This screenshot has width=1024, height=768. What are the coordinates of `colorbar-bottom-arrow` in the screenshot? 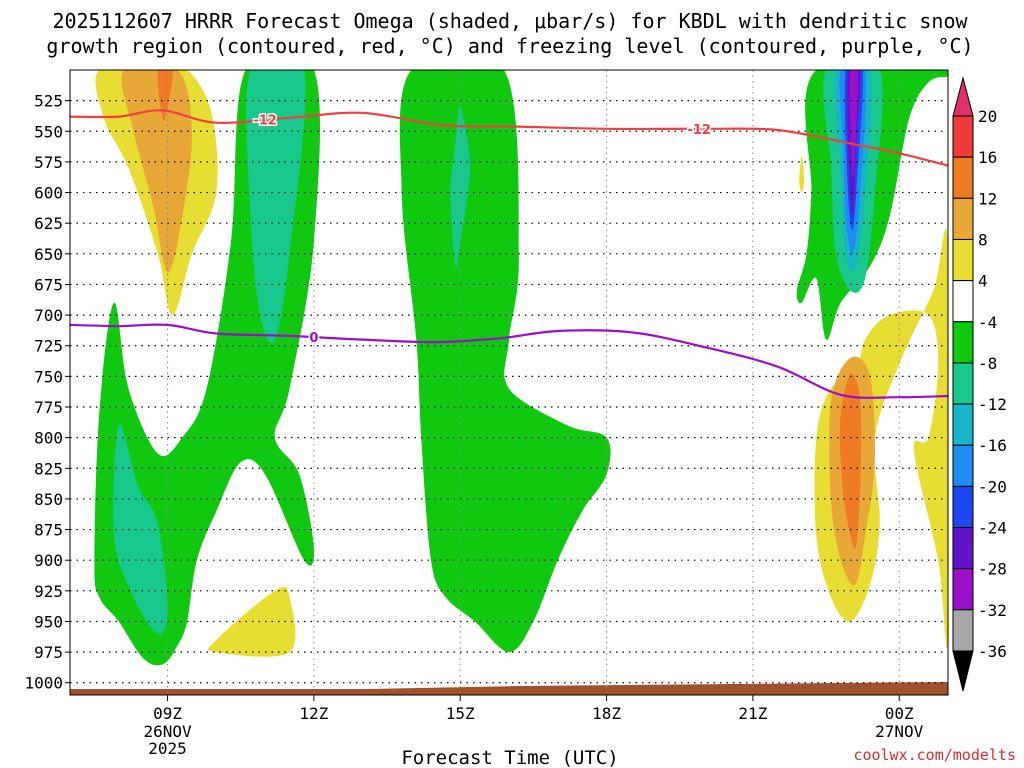 It's located at (963, 671).